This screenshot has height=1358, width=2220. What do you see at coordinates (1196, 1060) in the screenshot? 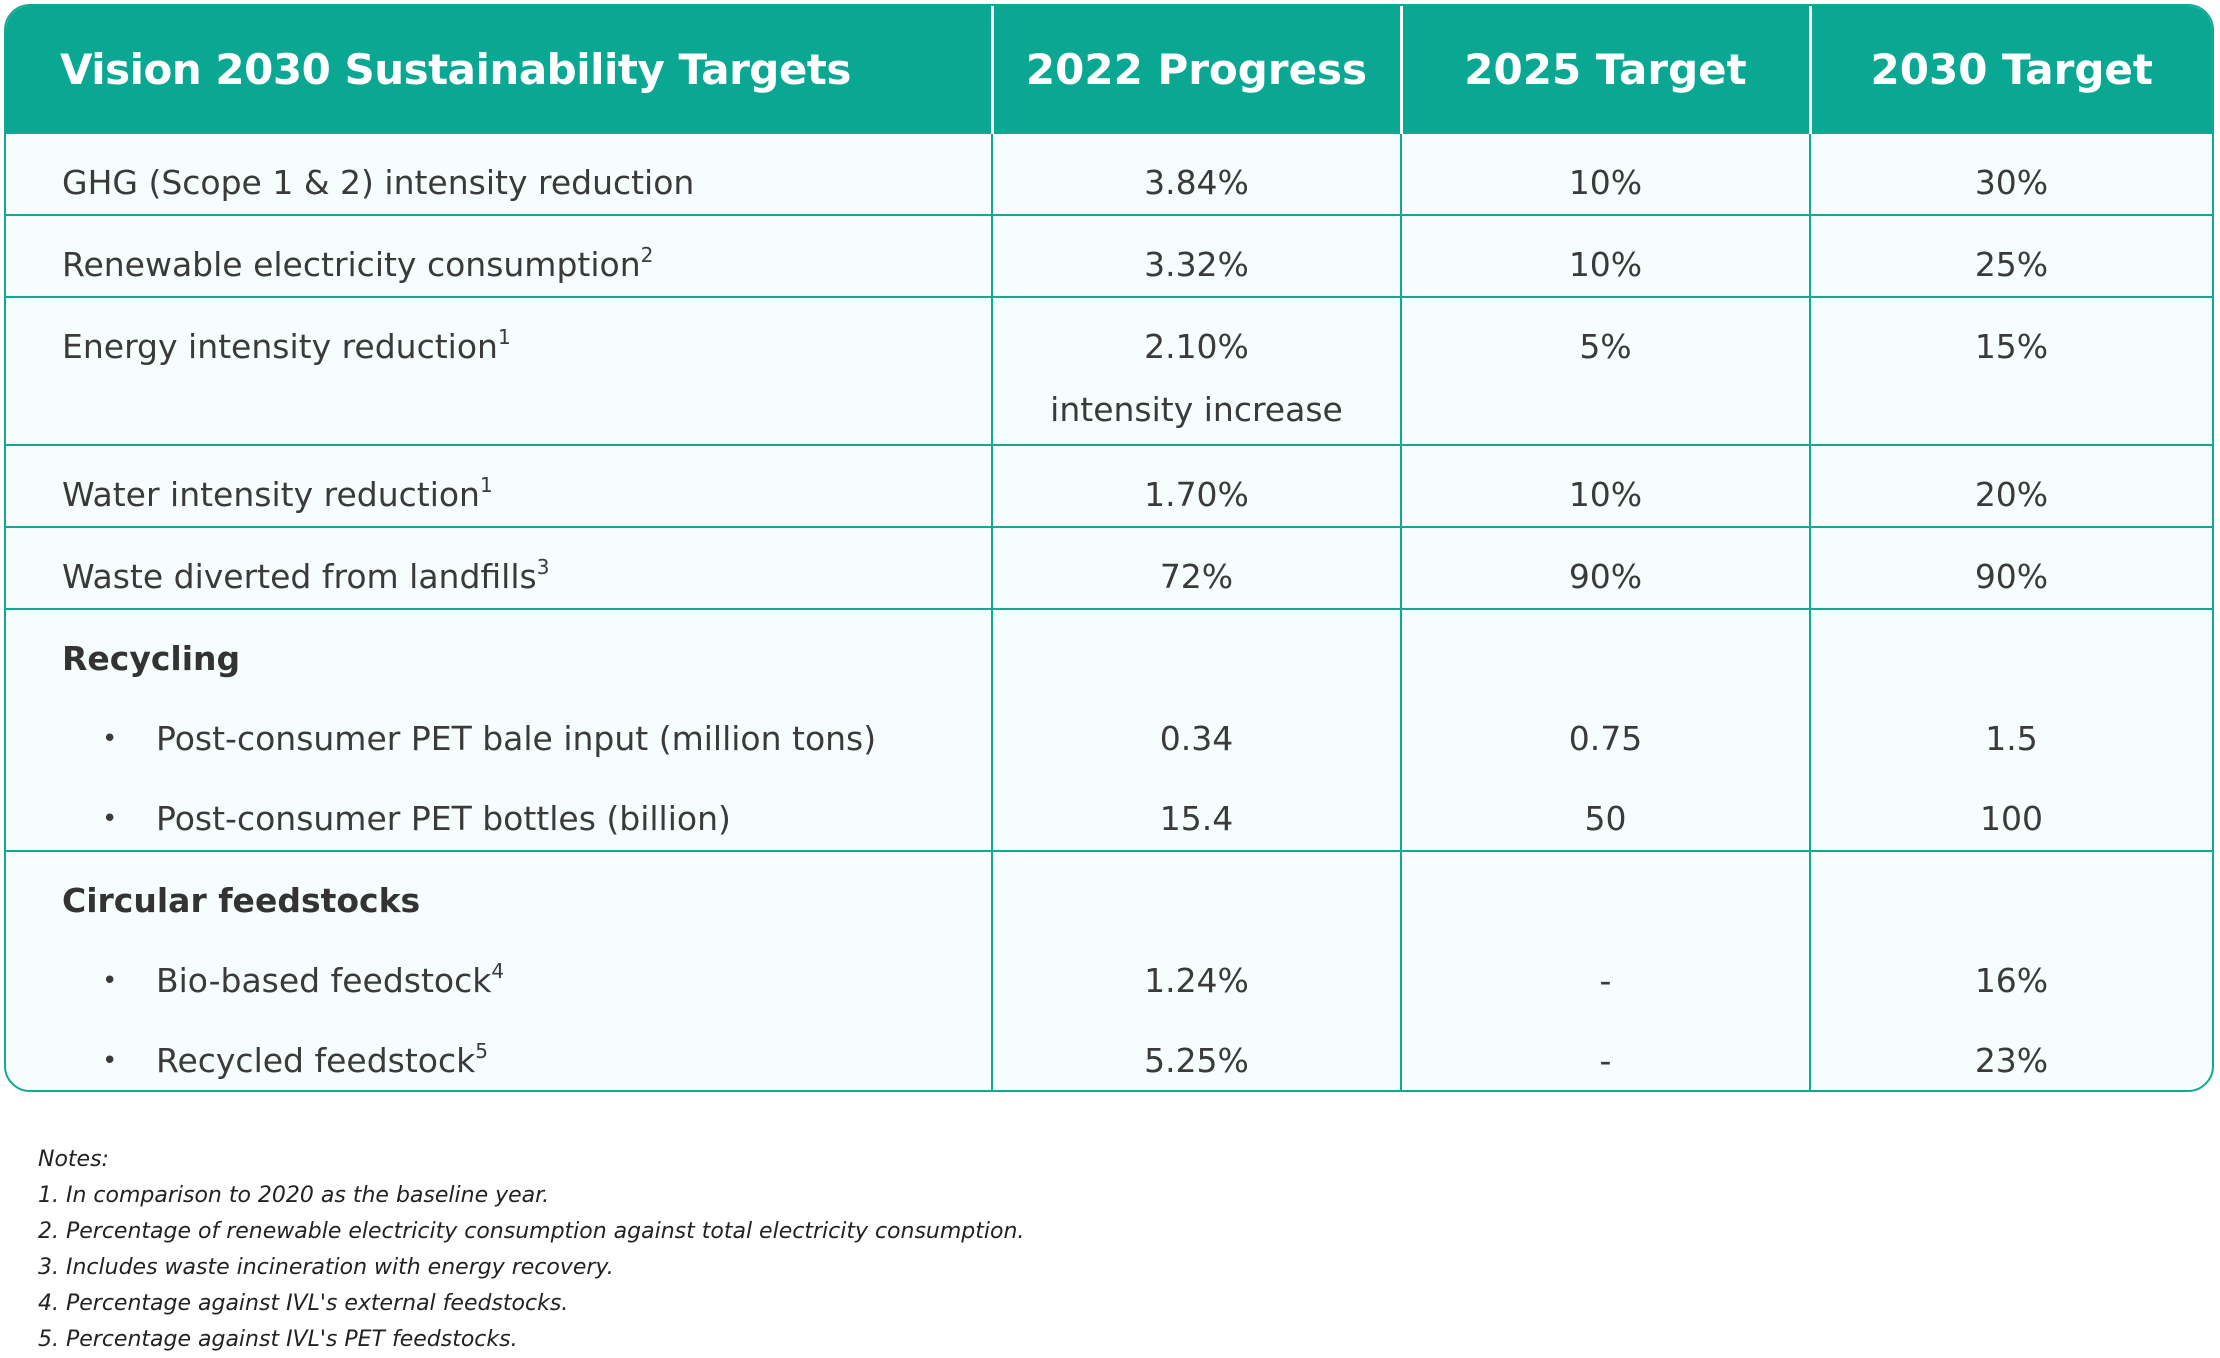
I see `cell-value: 5.25%` at bounding box center [1196, 1060].